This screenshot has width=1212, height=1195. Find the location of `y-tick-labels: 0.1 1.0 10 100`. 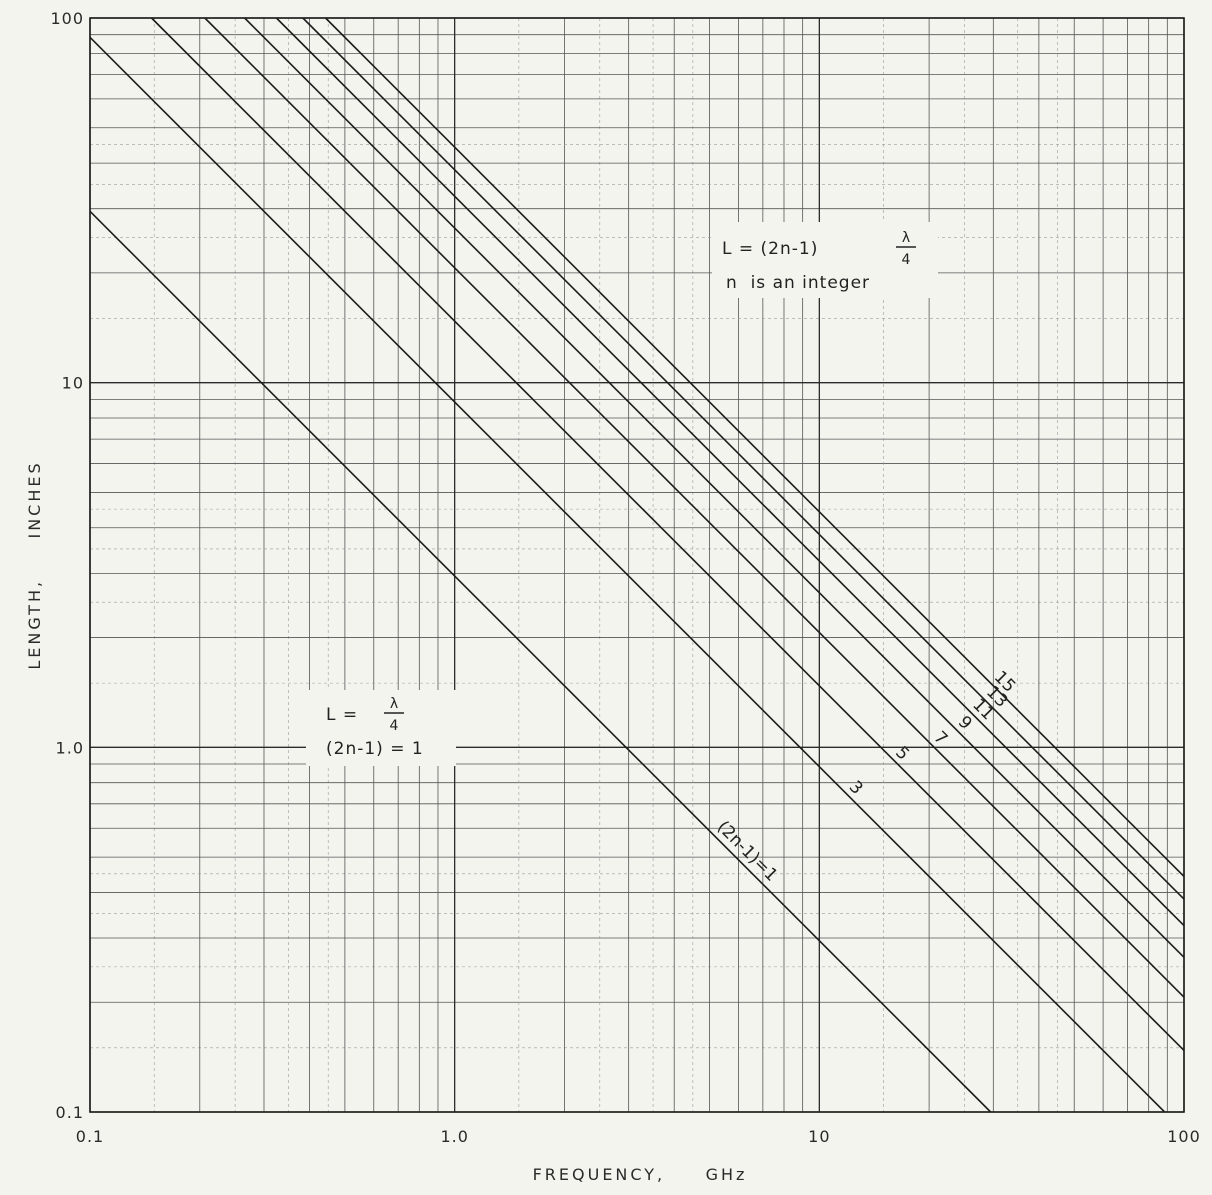

y-tick-labels: 0.1 1.0 10 100 is located at coordinates (67, 565).